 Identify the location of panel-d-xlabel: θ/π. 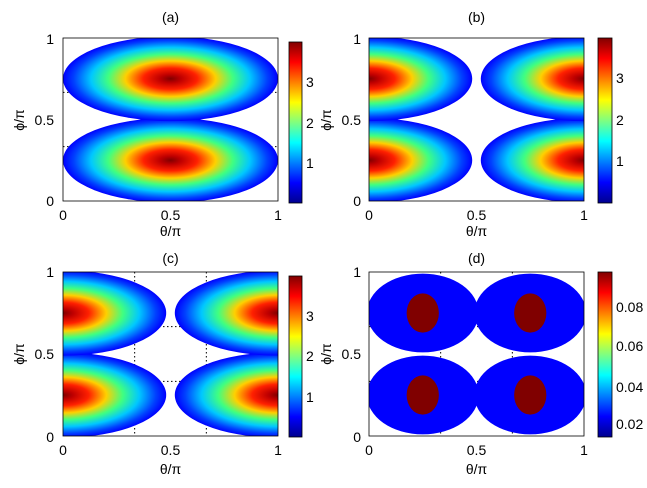
(477, 469).